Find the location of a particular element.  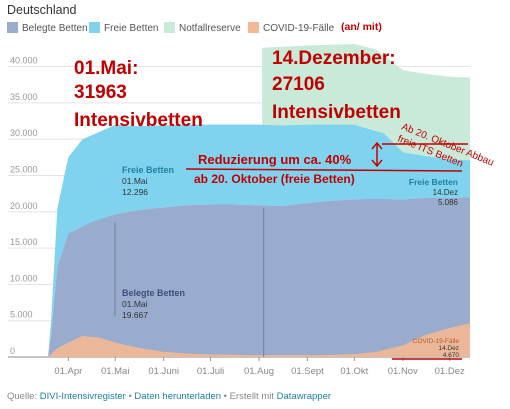

annotation-reduction-line2: ab 20. Oktober (freie Betten) is located at coordinates (274, 179).